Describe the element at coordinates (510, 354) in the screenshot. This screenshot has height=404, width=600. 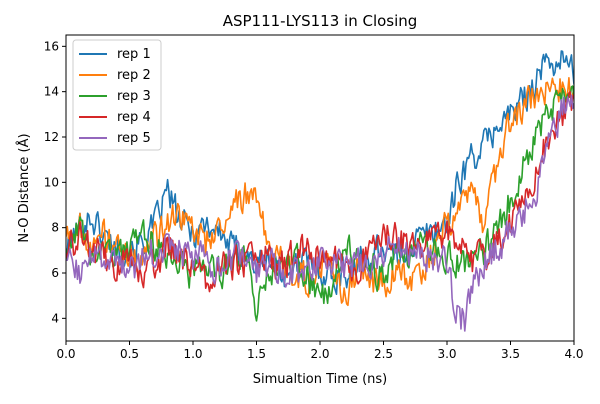
I see `x-tick-label: 3.5` at that location.